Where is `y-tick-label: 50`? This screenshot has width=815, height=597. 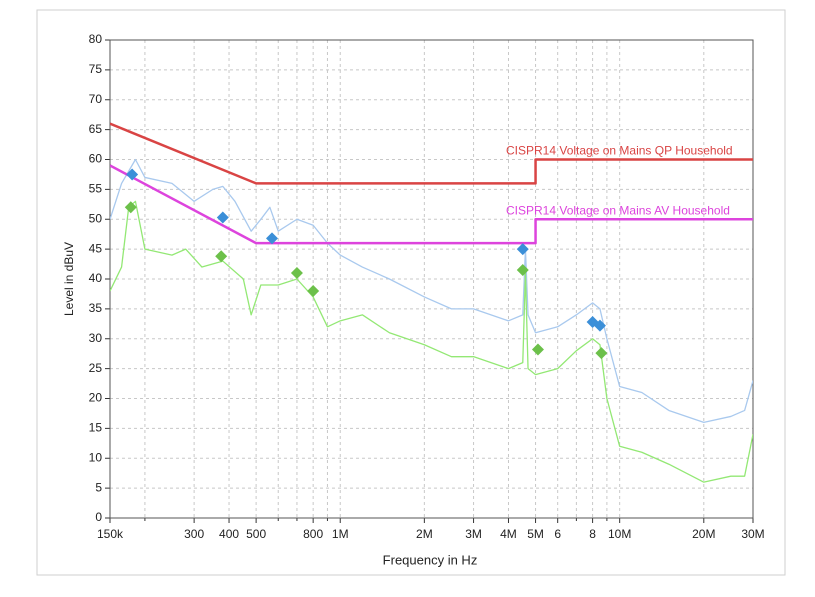
y-tick-label: 50 is located at coordinates (96, 218).